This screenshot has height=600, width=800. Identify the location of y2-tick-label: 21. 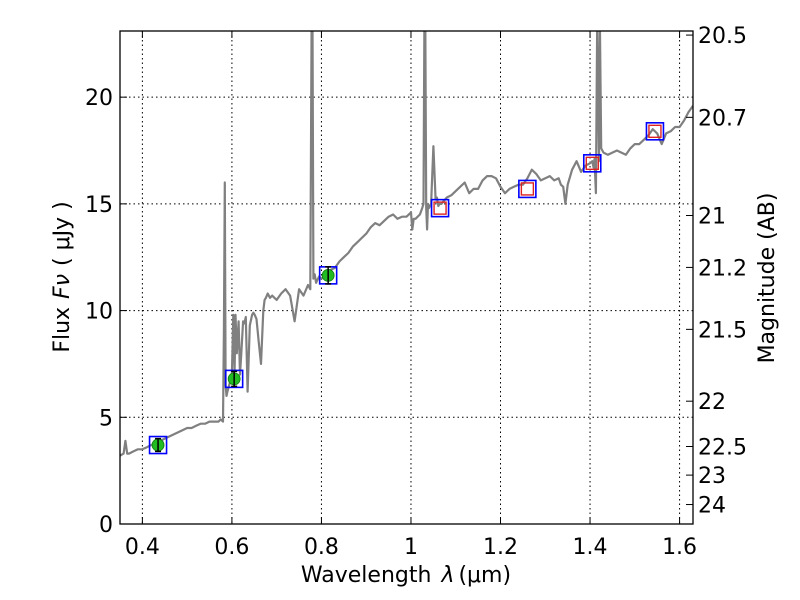
(712, 217).